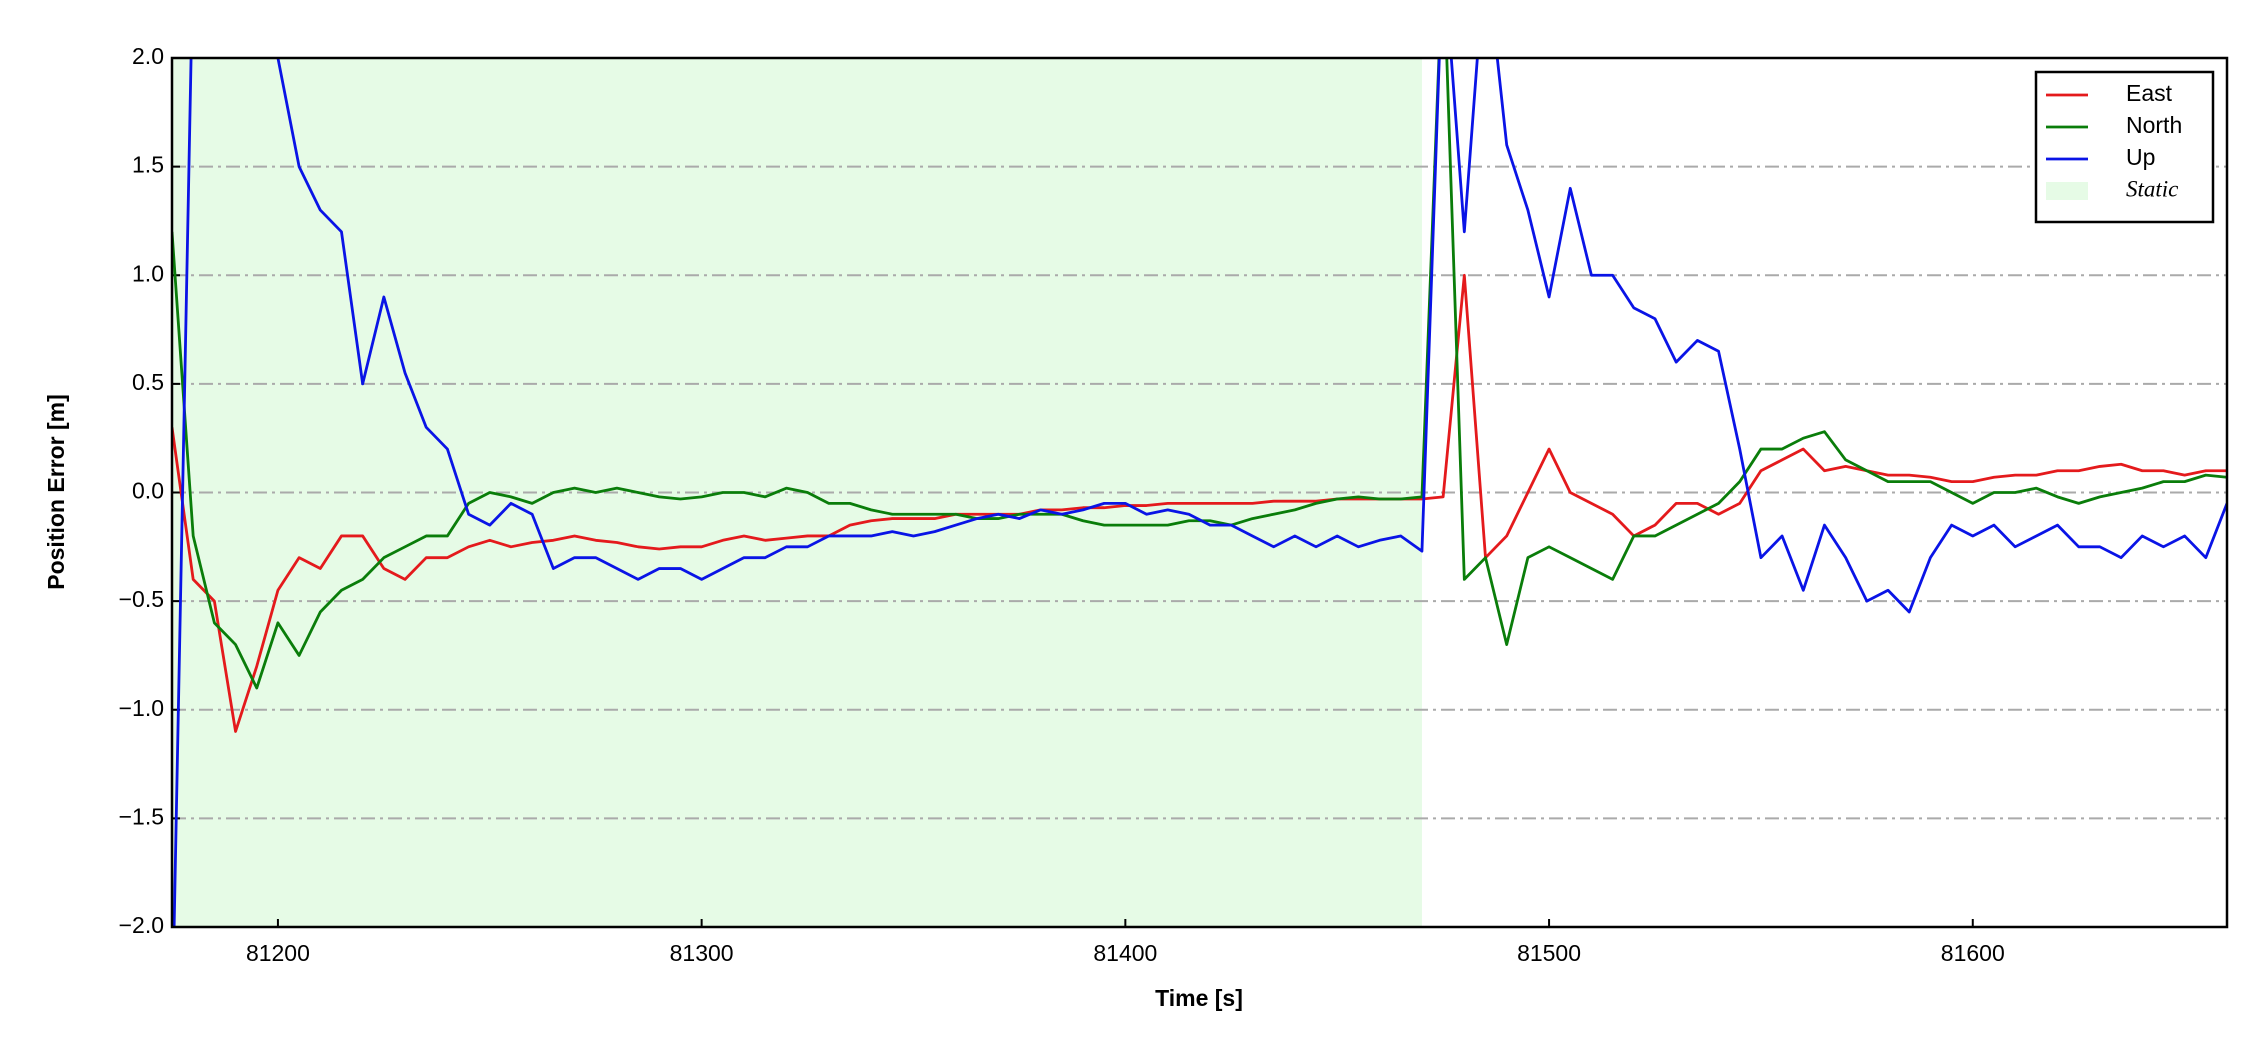  What do you see at coordinates (148, 273) in the screenshot?
I see `y-tick-label: 1.0` at bounding box center [148, 273].